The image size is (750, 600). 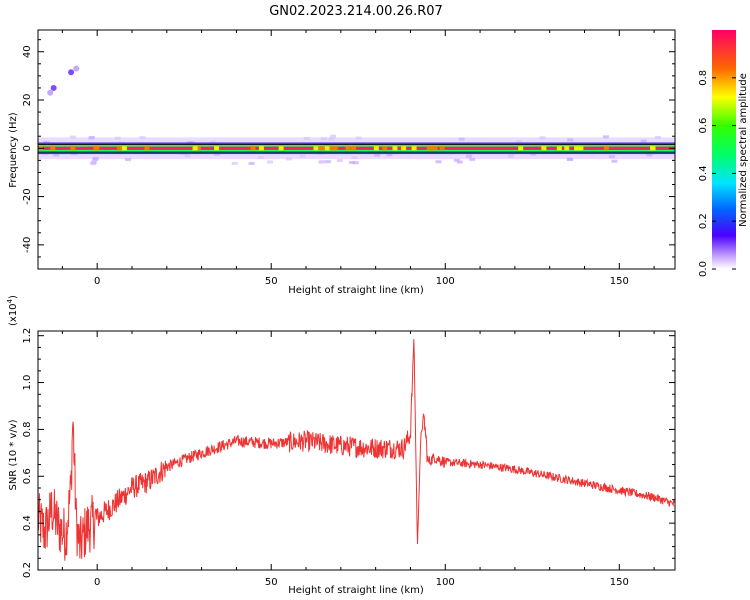 What do you see at coordinates (13, 297) in the screenshot?
I see `snr-multiplier-close: )` at bounding box center [13, 297].